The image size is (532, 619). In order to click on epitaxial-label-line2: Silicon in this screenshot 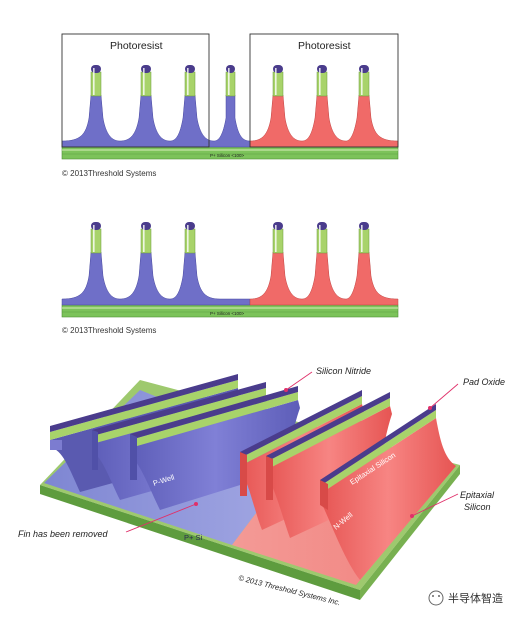, I will do `click(477, 507)`.